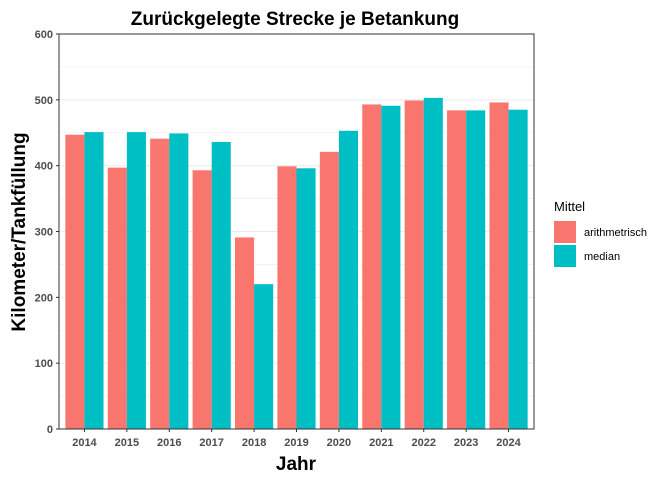 The width and height of the screenshot is (672, 480). I want to click on legend-label-arithmetrisch: arithmetrisch, so click(615, 233).